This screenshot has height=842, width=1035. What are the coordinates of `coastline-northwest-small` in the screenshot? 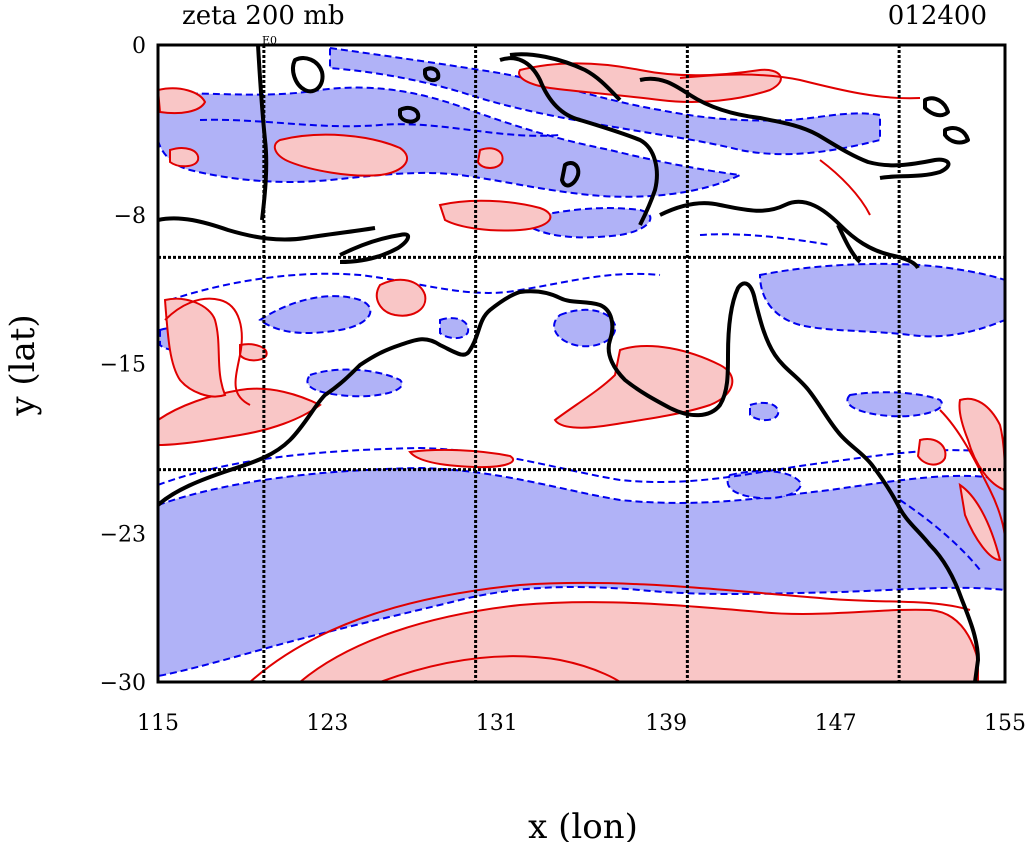 It's located at (936, 107).